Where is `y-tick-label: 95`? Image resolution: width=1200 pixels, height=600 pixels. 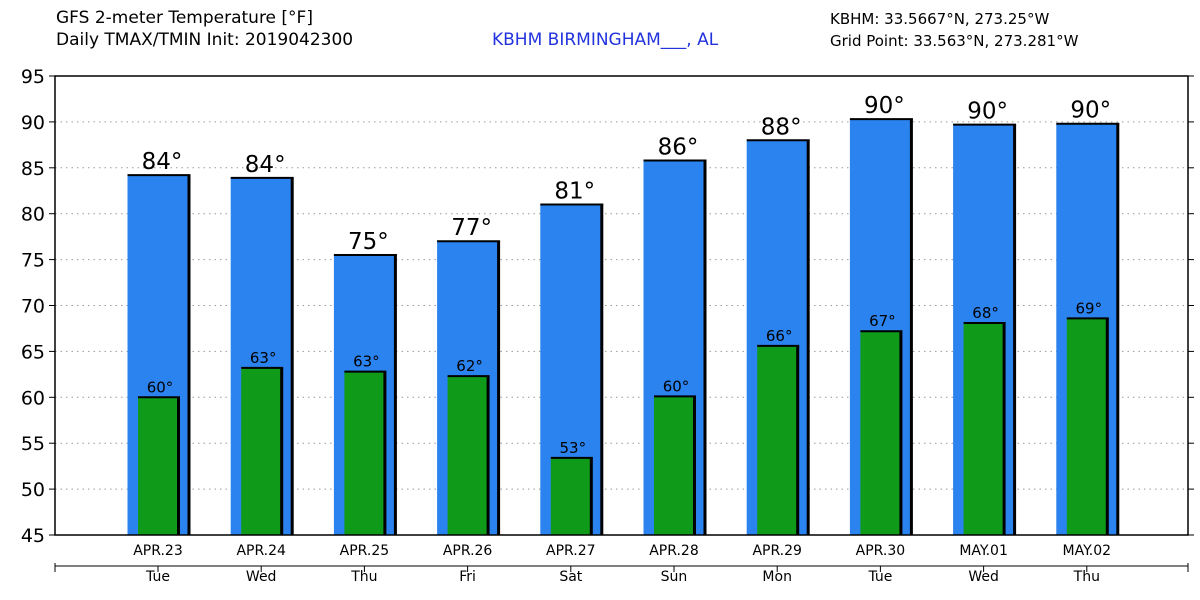
y-tick-label: 95 is located at coordinates (33, 77).